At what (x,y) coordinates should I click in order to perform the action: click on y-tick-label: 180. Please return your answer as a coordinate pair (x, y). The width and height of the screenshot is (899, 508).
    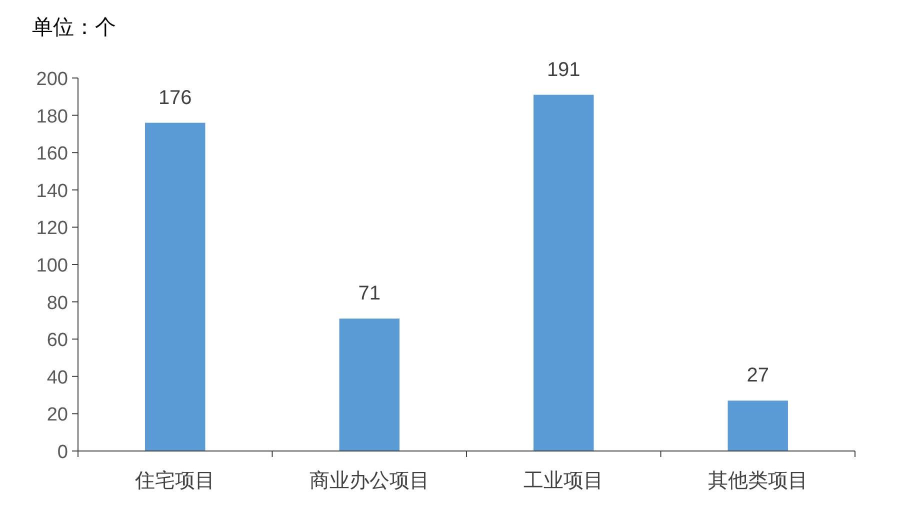
    Looking at the image, I should click on (52, 117).